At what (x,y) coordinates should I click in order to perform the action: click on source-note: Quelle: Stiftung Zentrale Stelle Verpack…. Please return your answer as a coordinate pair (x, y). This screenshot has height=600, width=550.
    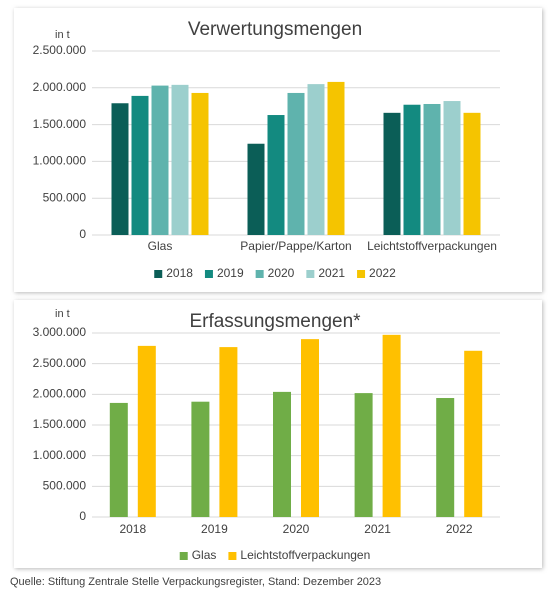
    Looking at the image, I should click on (195, 582).